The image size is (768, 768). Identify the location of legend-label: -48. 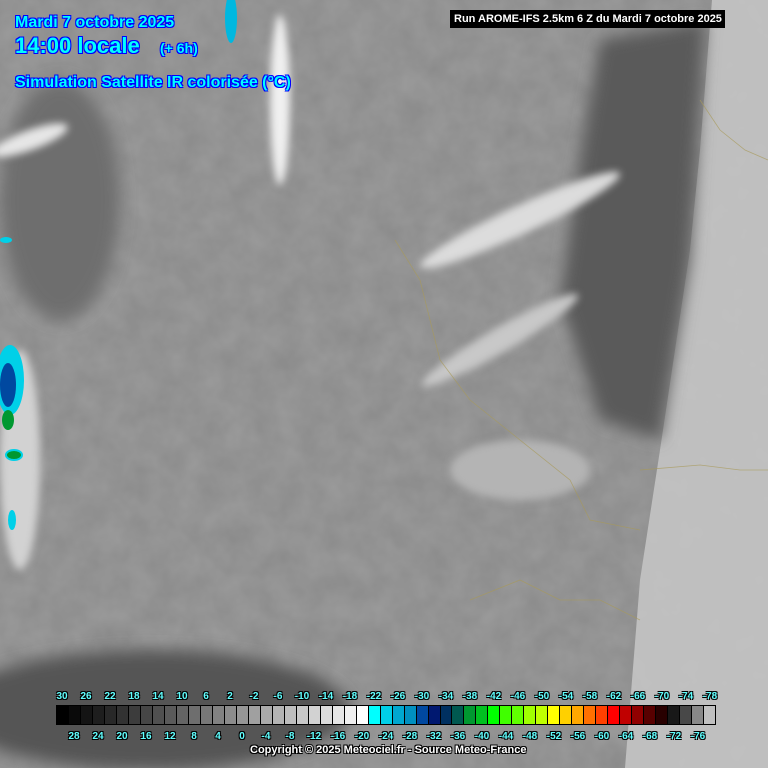
(530, 736).